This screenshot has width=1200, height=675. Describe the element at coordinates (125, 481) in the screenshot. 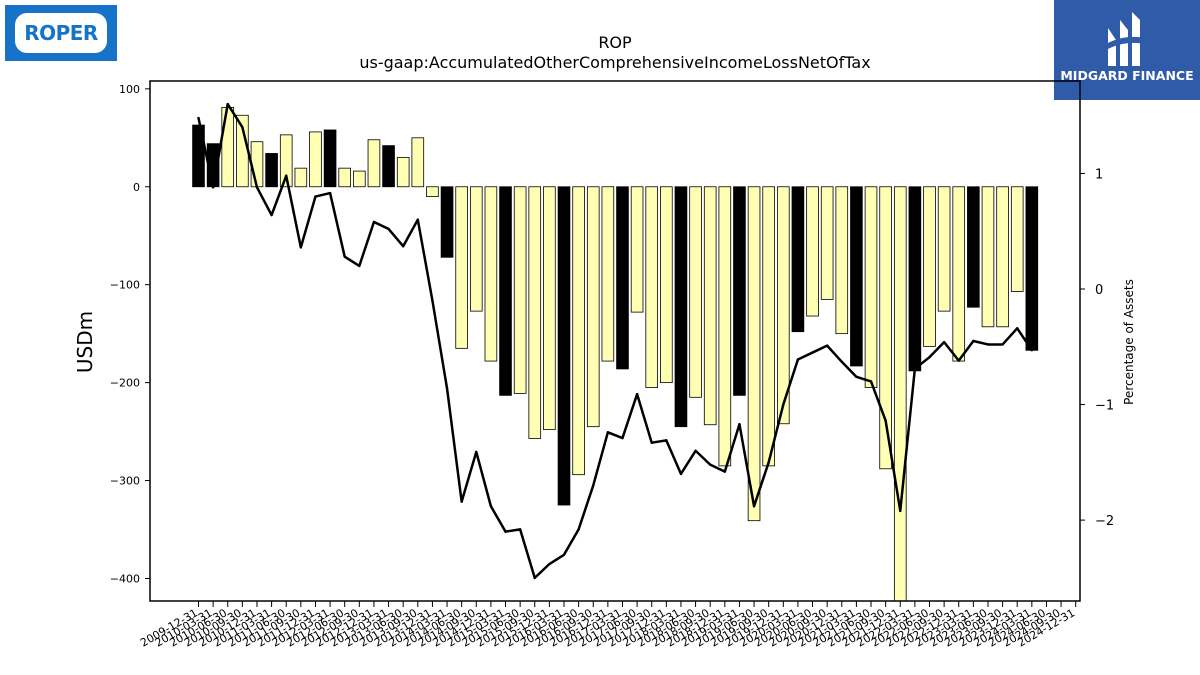

I see `y-tick-label: −300` at that location.